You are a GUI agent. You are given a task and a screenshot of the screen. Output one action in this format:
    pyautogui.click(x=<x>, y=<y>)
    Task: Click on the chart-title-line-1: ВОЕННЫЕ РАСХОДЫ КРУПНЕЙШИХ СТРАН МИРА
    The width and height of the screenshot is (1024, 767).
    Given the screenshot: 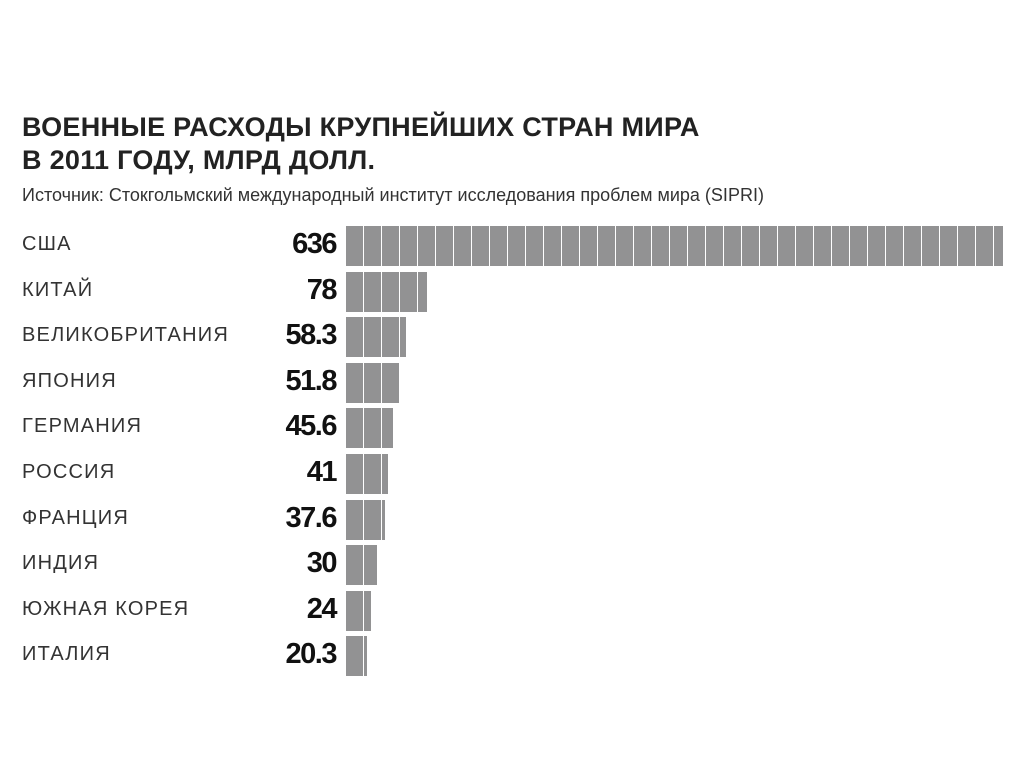 What is the action you would take?
    pyautogui.click(x=361, y=127)
    